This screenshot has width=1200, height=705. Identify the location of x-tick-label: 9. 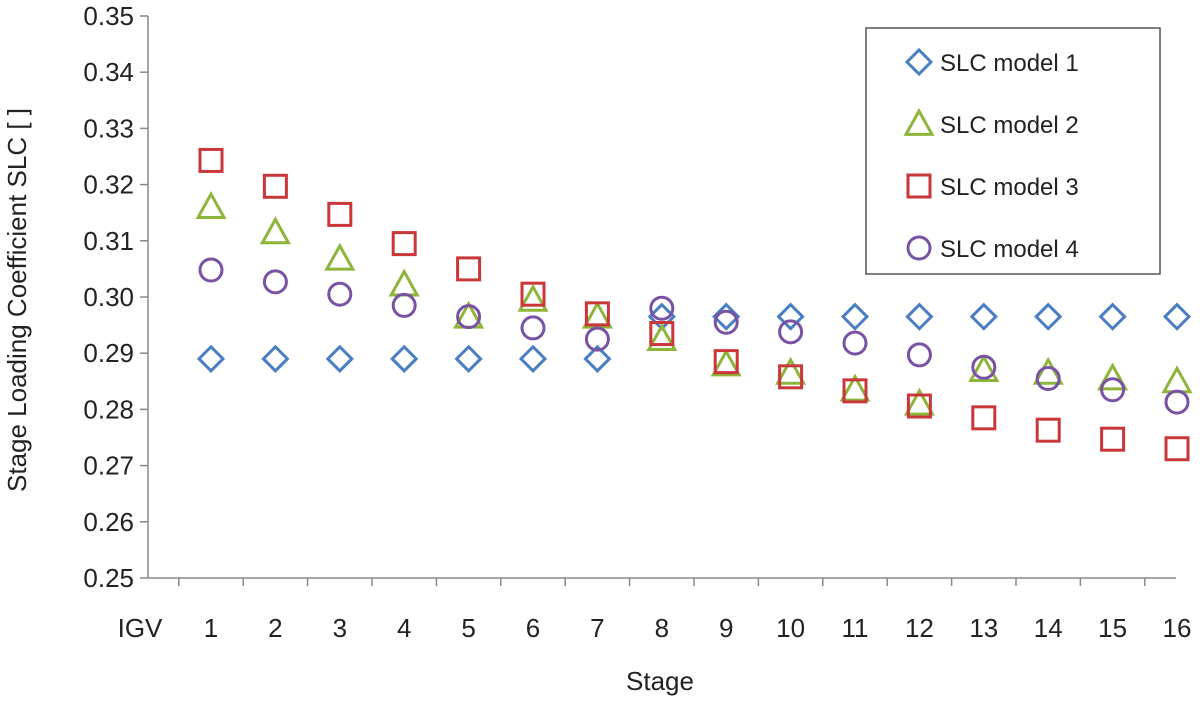
(726, 628).